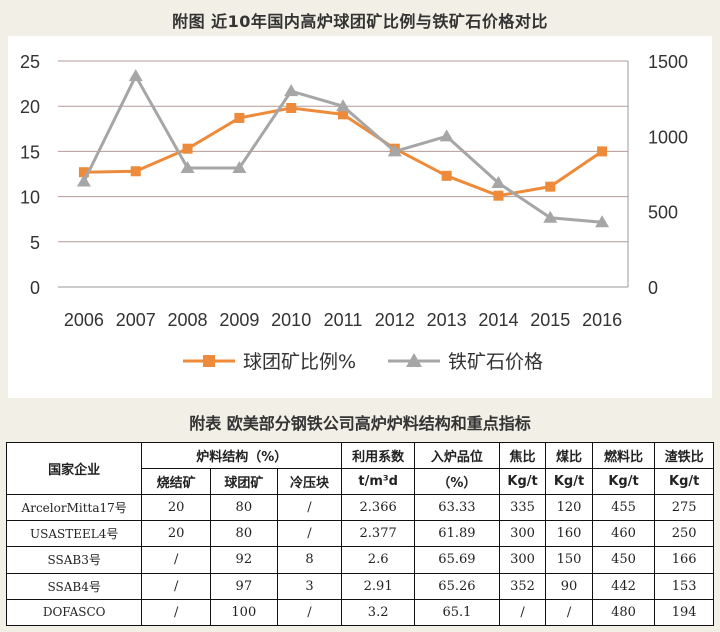 The image size is (720, 632). Describe the element at coordinates (569, 455) in the screenshot. I see `header-coal-ratio: 煤比` at that location.